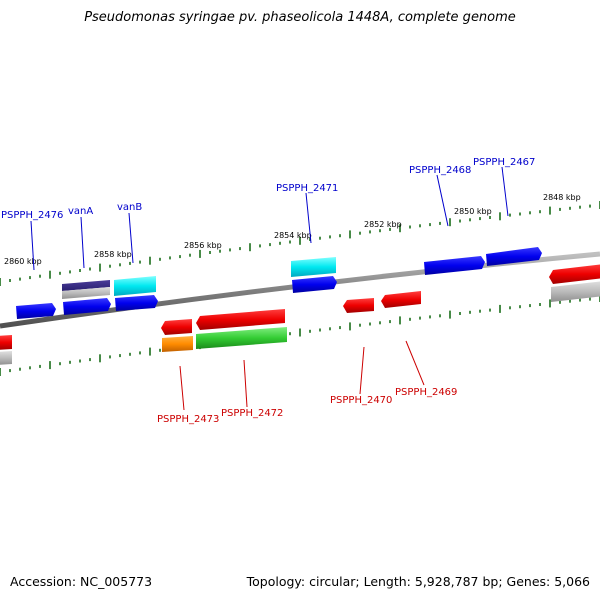 The height and width of the screenshot is (600, 600). Describe the element at coordinates (361, 400) in the screenshot. I see `gene-label: PSPPH_2470` at that location.